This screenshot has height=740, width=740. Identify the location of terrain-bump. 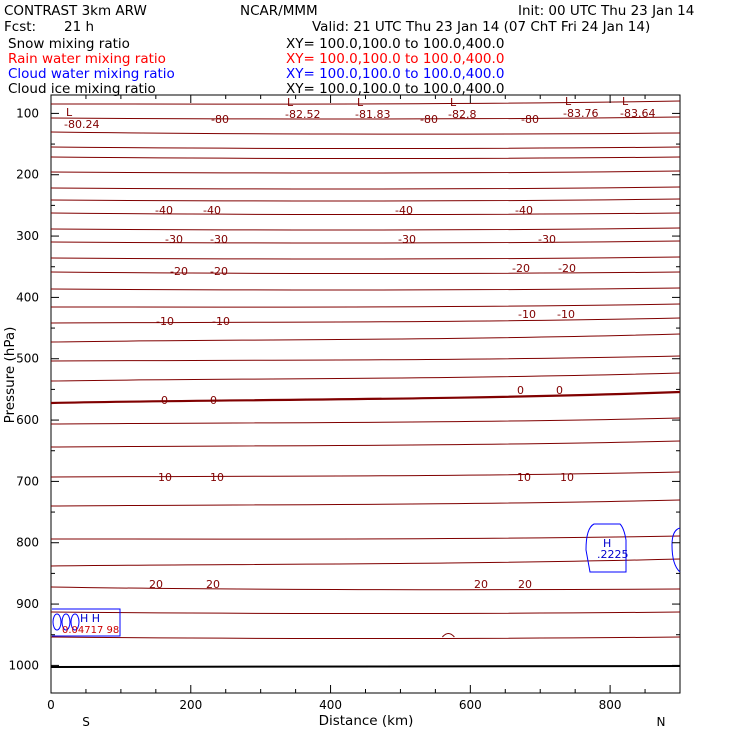
(448, 635).